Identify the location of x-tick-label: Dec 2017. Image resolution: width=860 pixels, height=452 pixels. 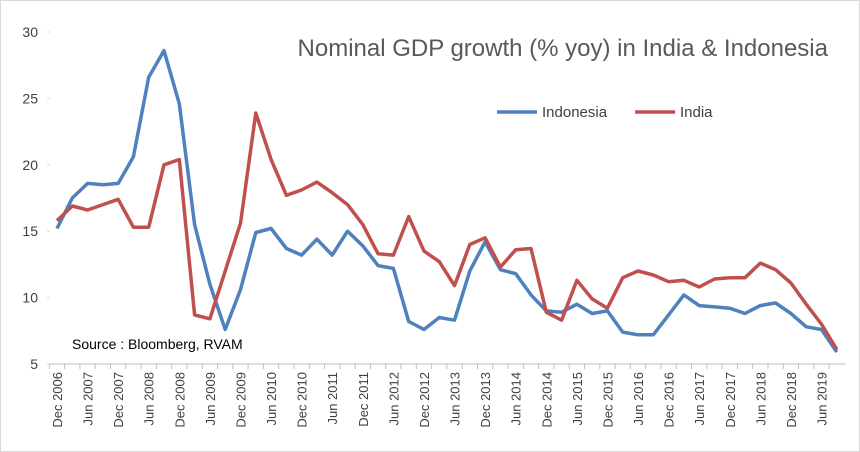
(730, 400).